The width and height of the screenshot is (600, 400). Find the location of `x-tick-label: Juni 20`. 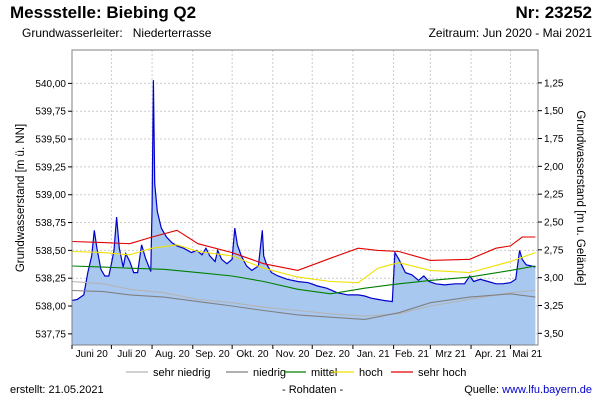

x-tick-label: Juni 20 is located at coordinates (92, 354).